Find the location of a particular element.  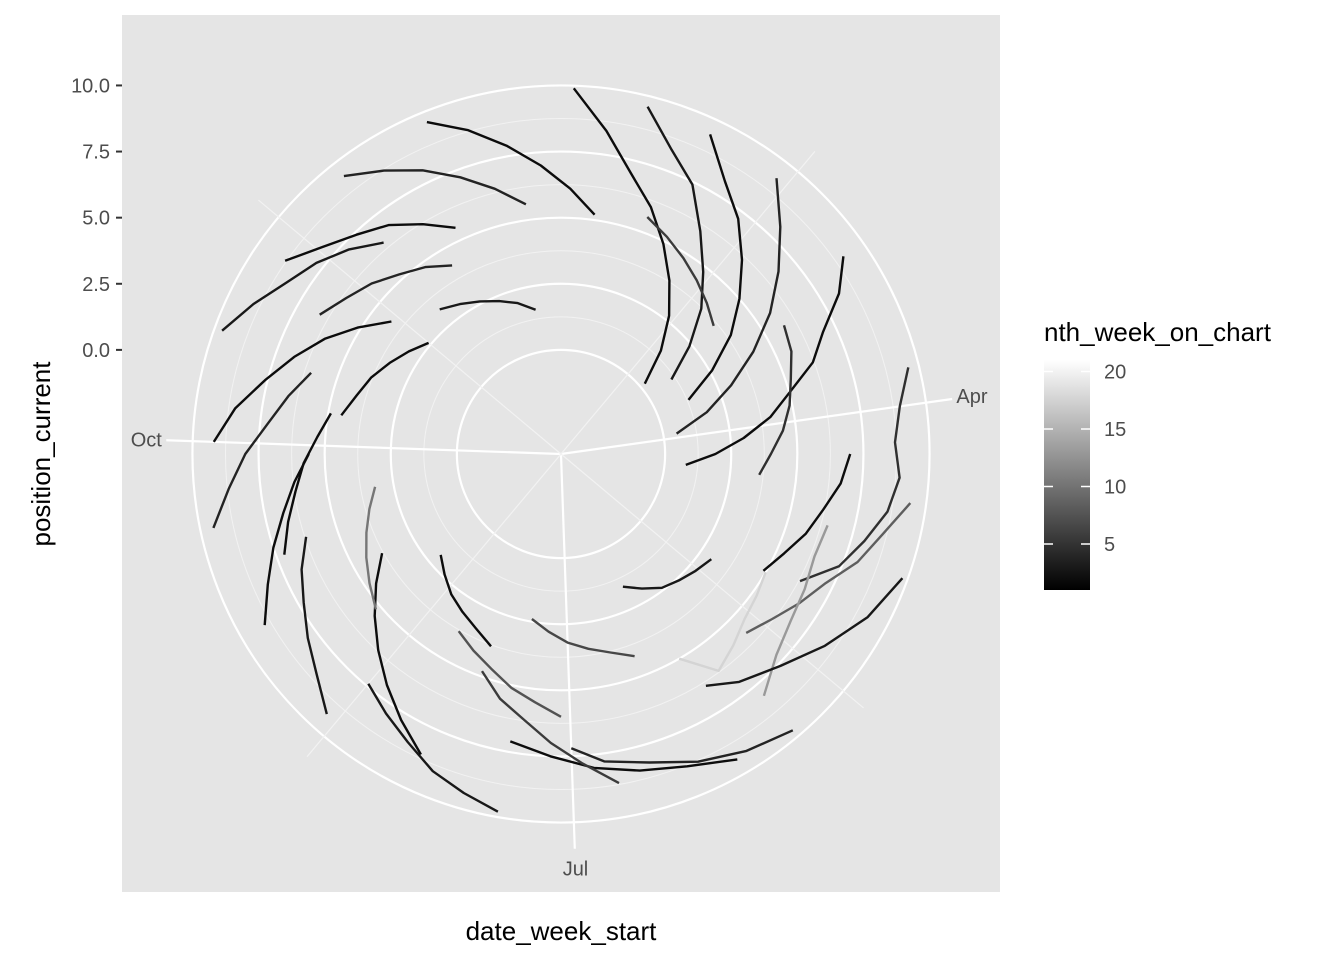

legend-tick-label: 5 is located at coordinates (1109, 545).